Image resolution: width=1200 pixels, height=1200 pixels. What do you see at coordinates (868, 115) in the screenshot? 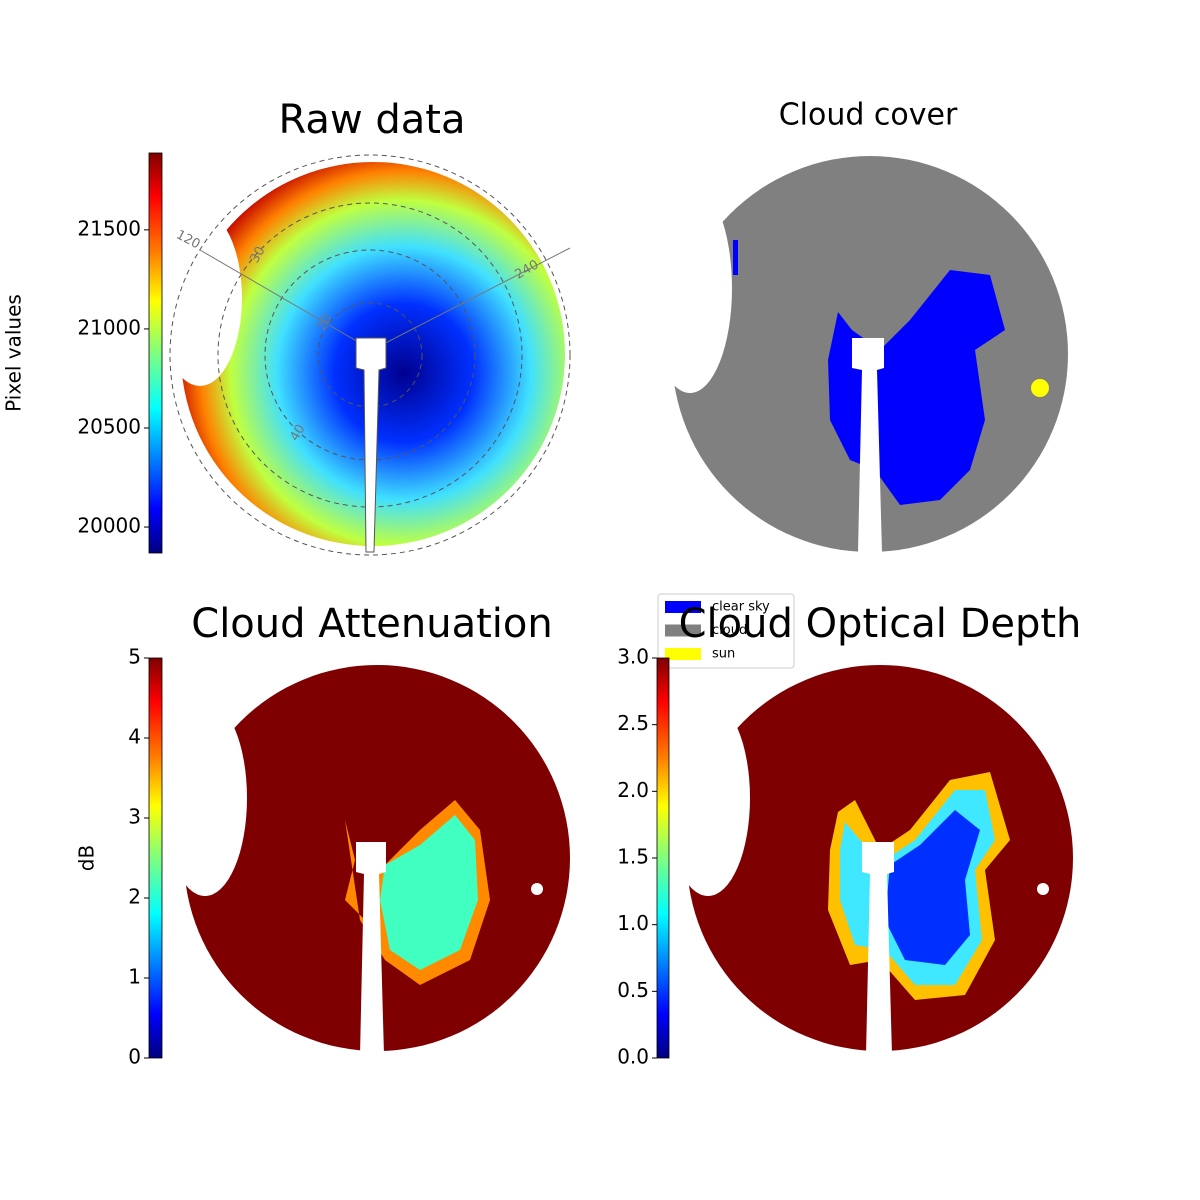
I see `panel-title: Cloud cover` at bounding box center [868, 115].